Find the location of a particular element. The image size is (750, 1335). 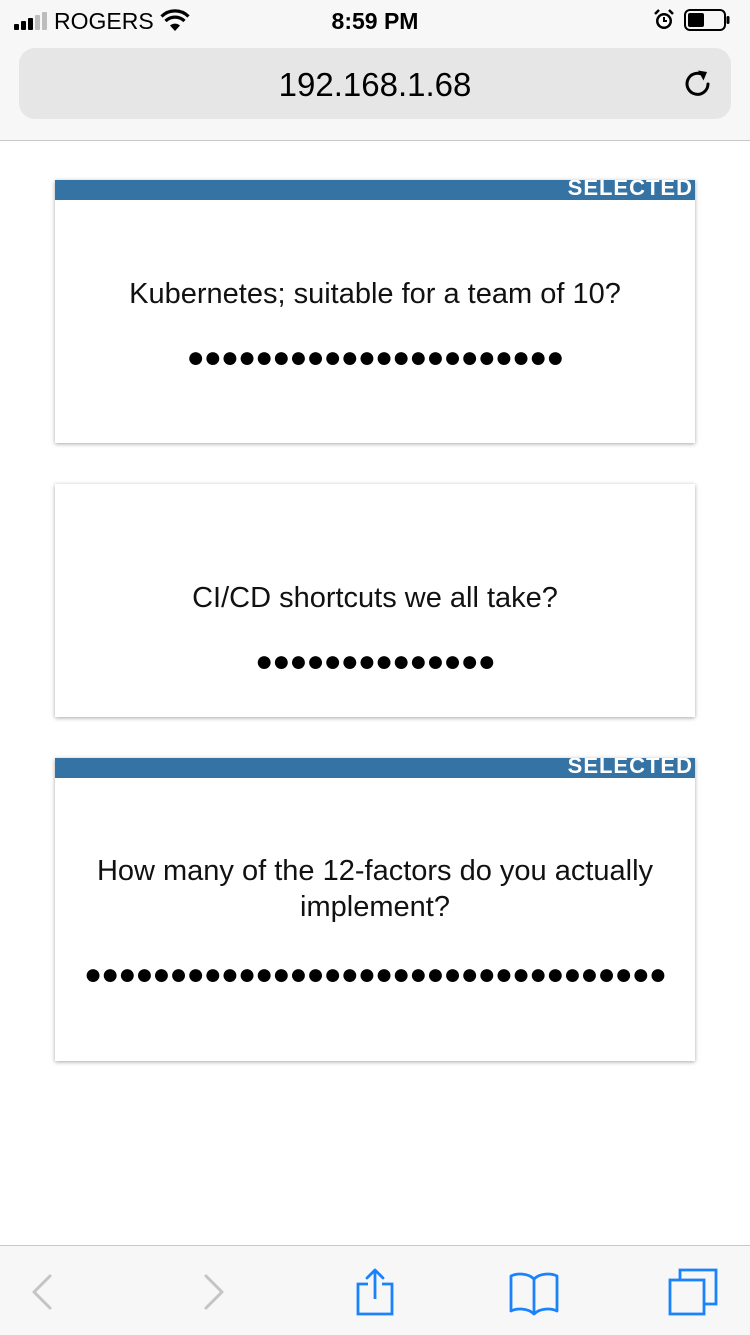

browser-header: 192.168.1.68 is located at coordinates (375, 90).